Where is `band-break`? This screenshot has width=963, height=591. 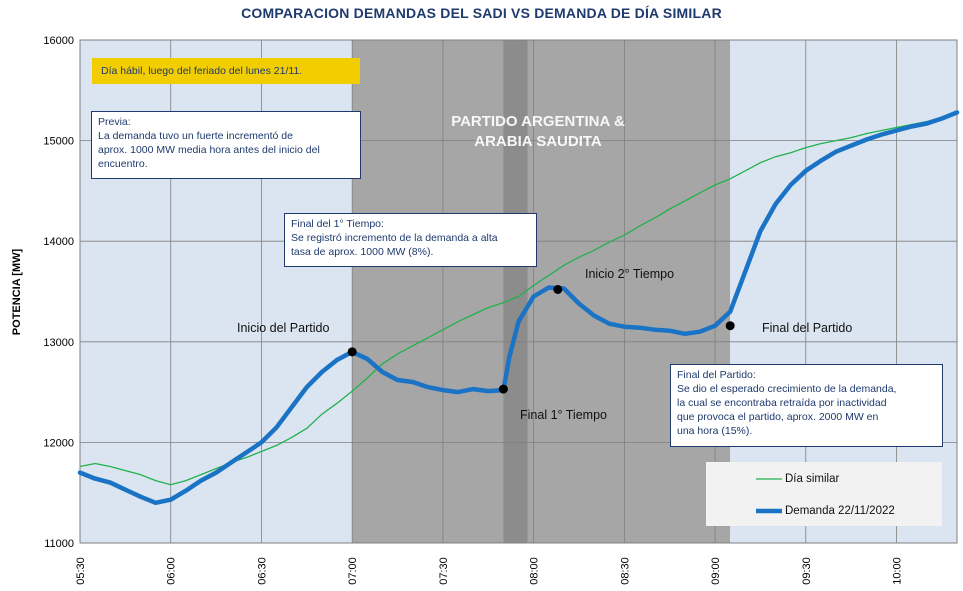
band-break is located at coordinates (515, 291).